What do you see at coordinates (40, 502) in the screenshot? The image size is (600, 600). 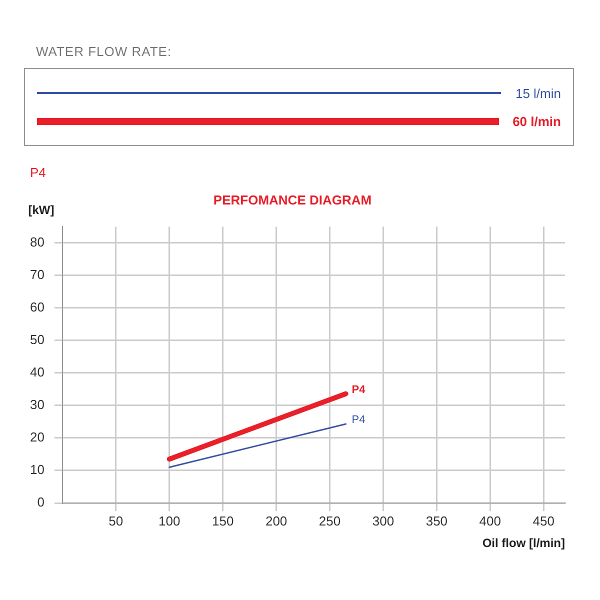 I see `y-tick-label: 0` at bounding box center [40, 502].